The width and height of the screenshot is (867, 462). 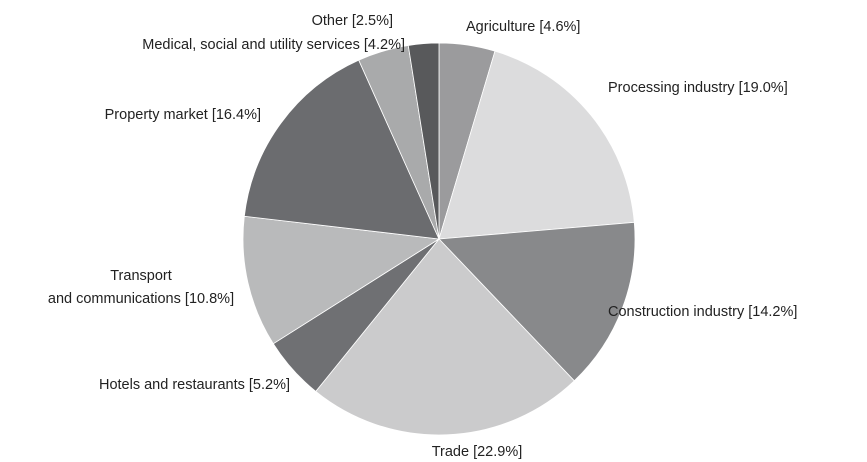 I want to click on slice-label: Hotels and restaurants [5.2%], so click(x=194, y=385).